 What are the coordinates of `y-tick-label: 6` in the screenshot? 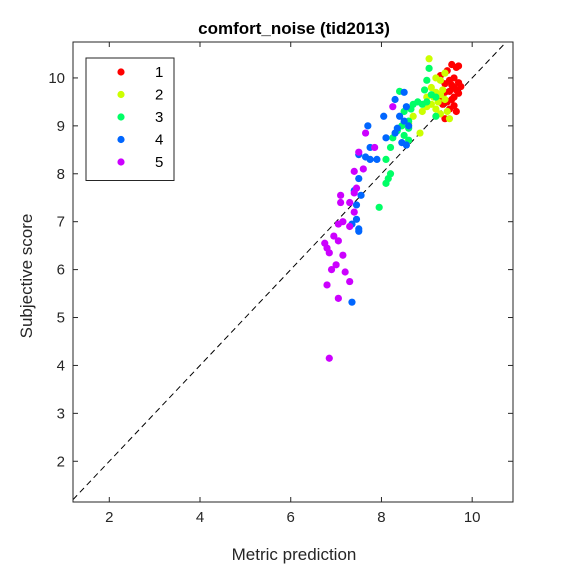 It's located at (61, 270).